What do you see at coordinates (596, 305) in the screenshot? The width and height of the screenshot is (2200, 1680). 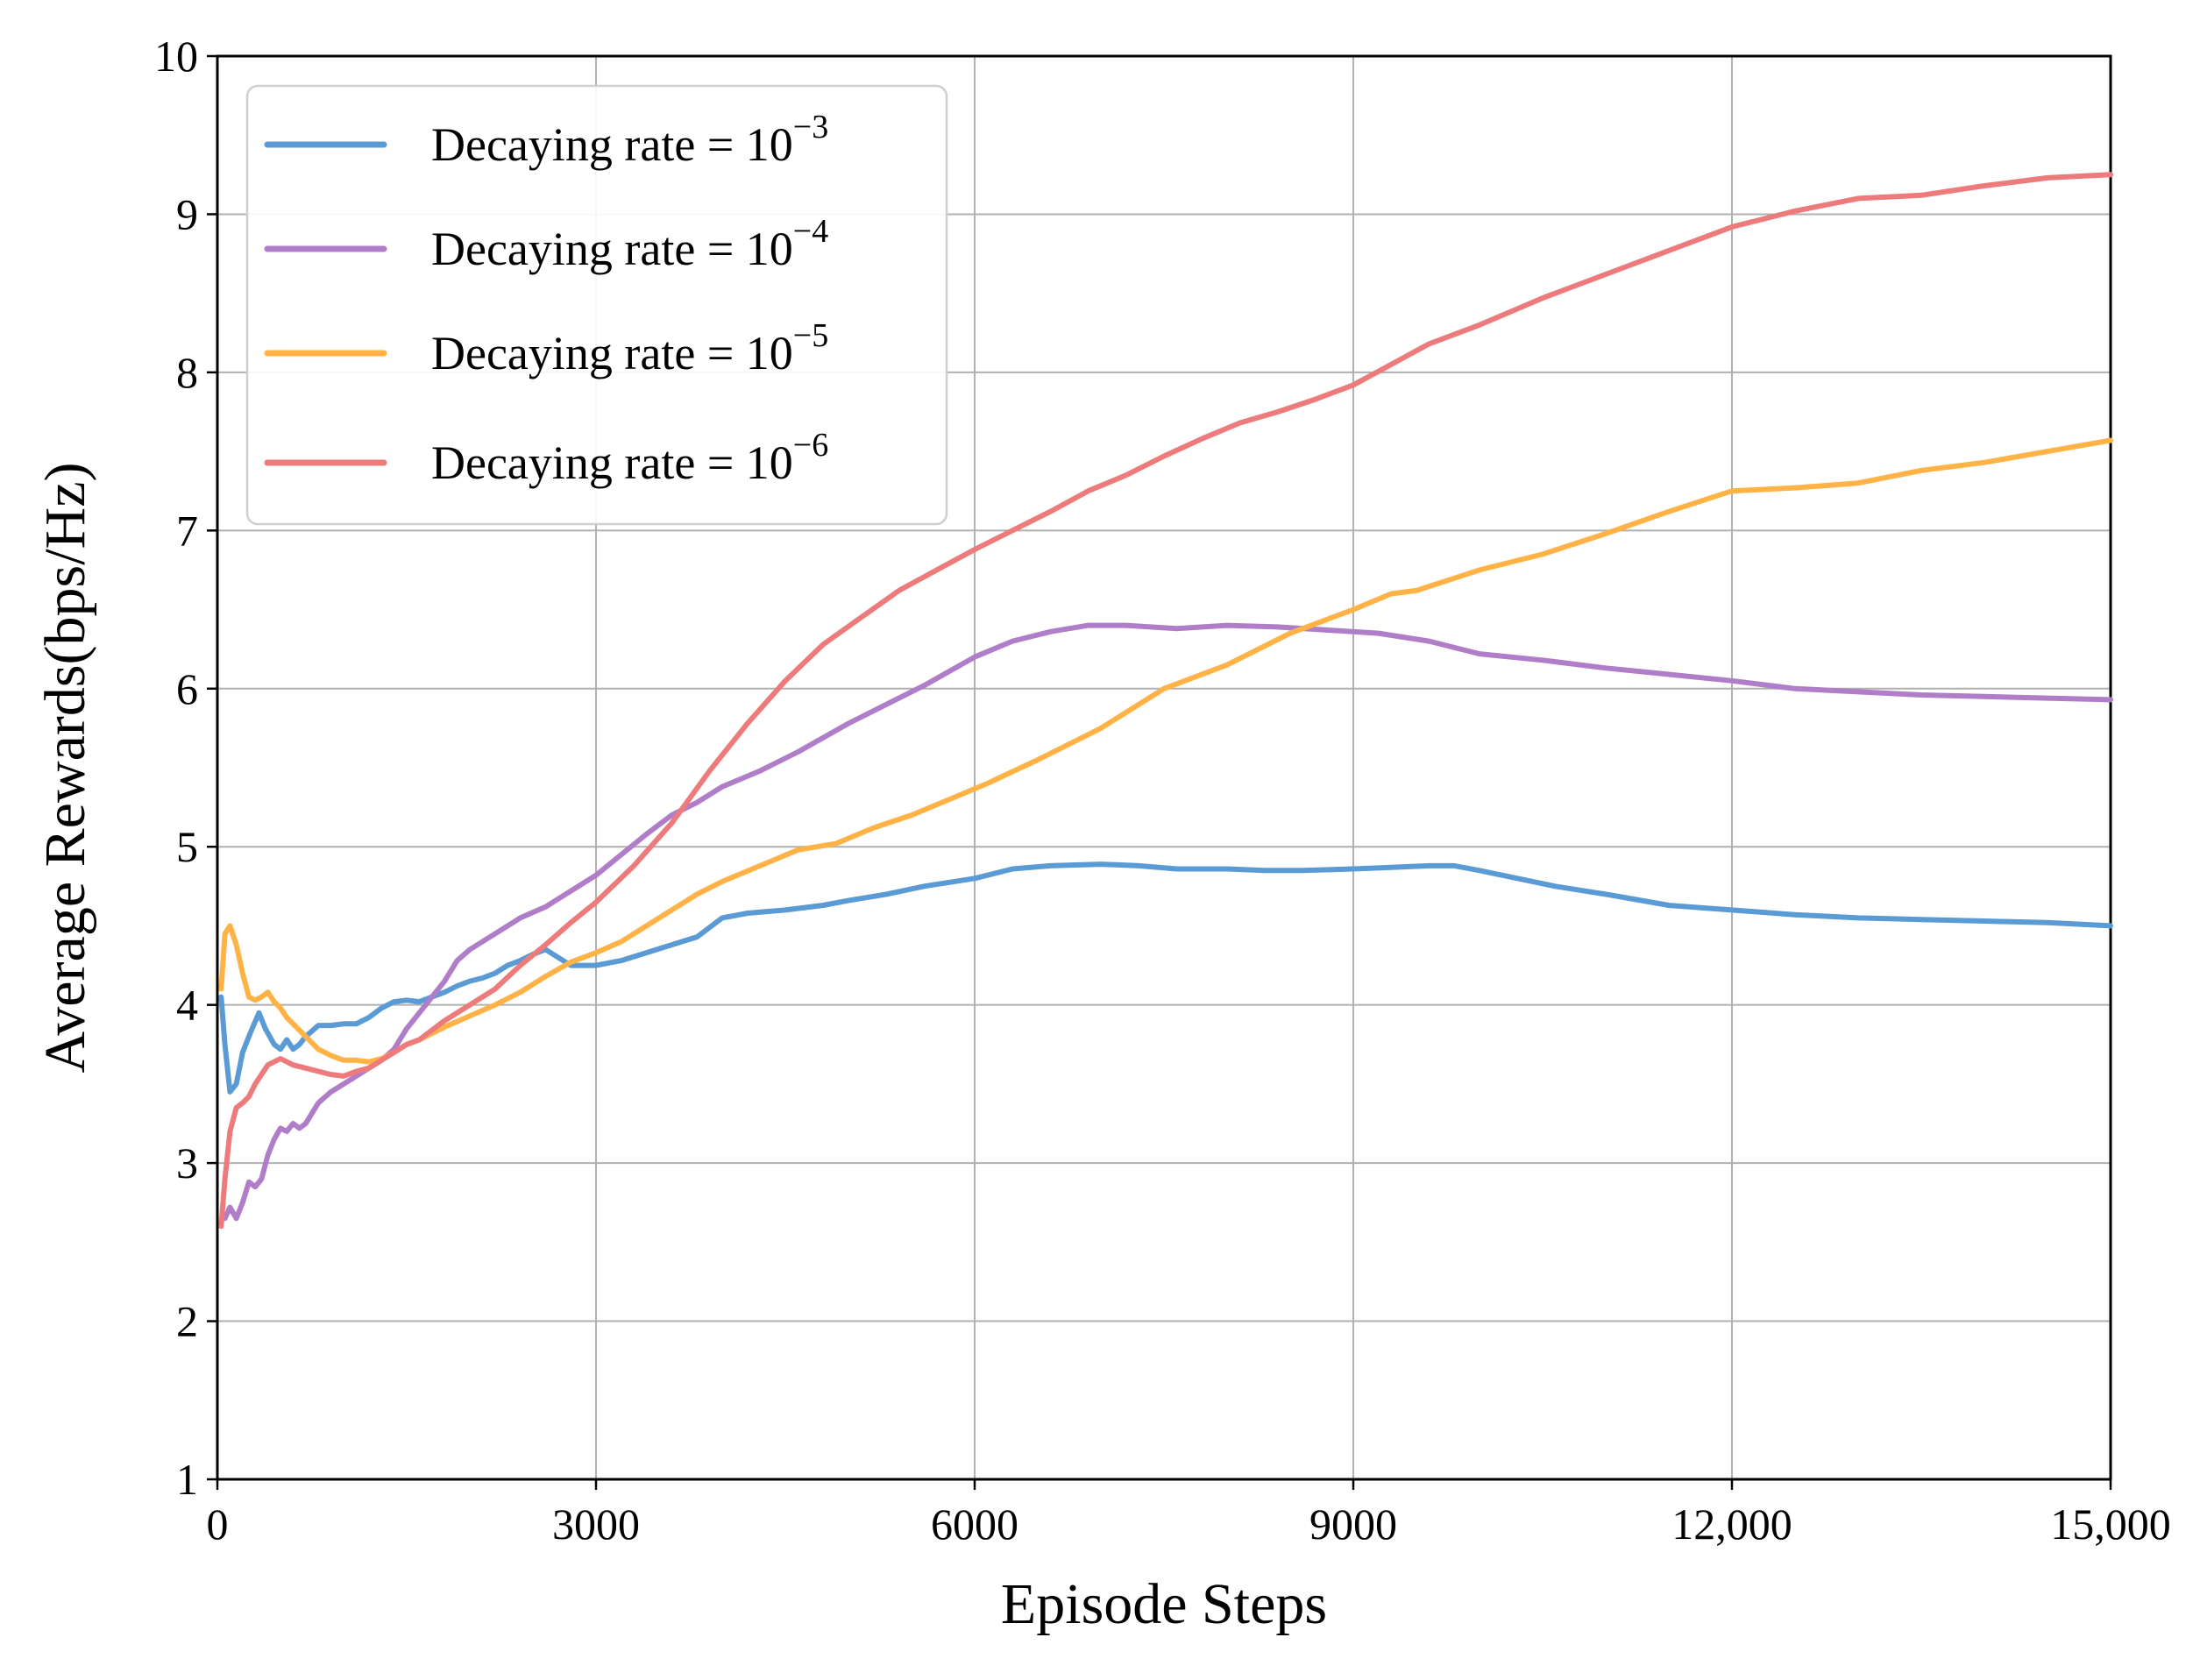 I see `legend-box` at bounding box center [596, 305].